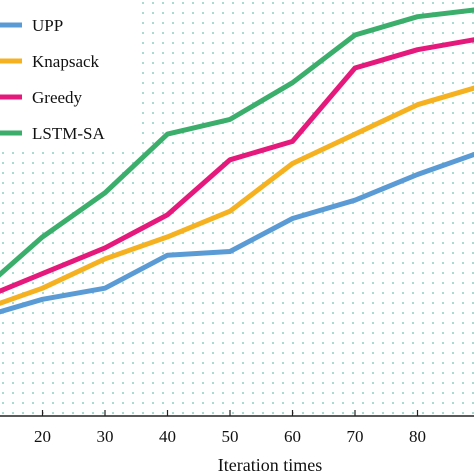  I want to click on legend-label-greedy: Greedy, so click(57, 97).